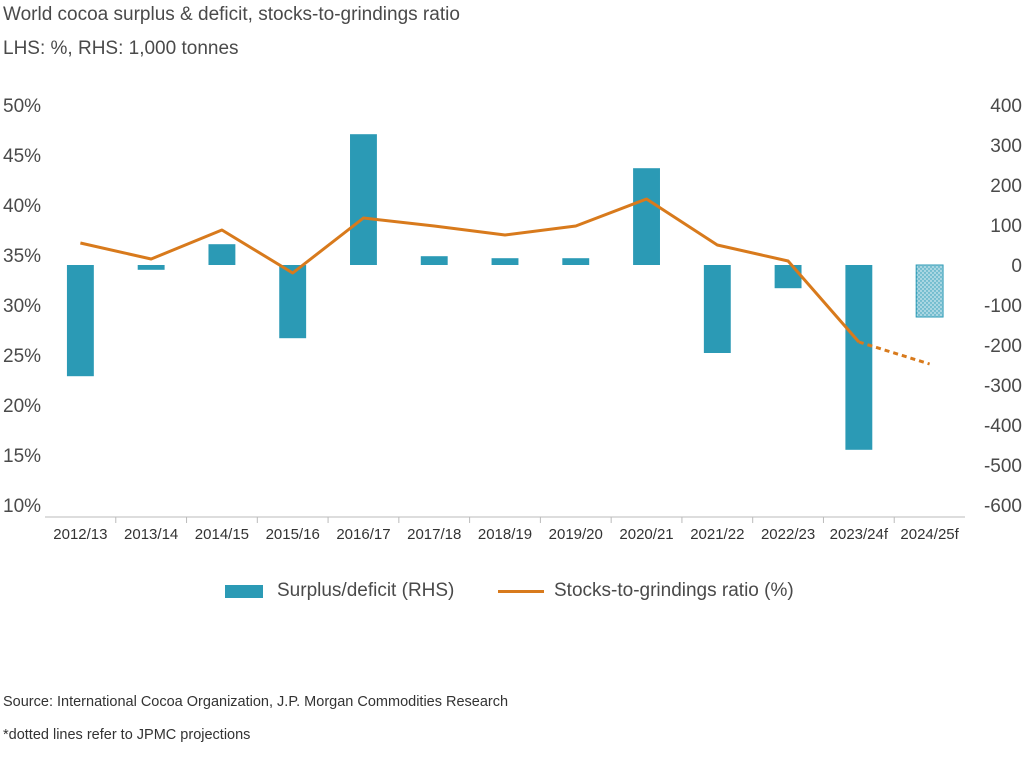 Image resolution: width=1024 pixels, height=761 pixels. What do you see at coordinates (521, 591) in the screenshot?
I see `legend-swatch-line` at bounding box center [521, 591].